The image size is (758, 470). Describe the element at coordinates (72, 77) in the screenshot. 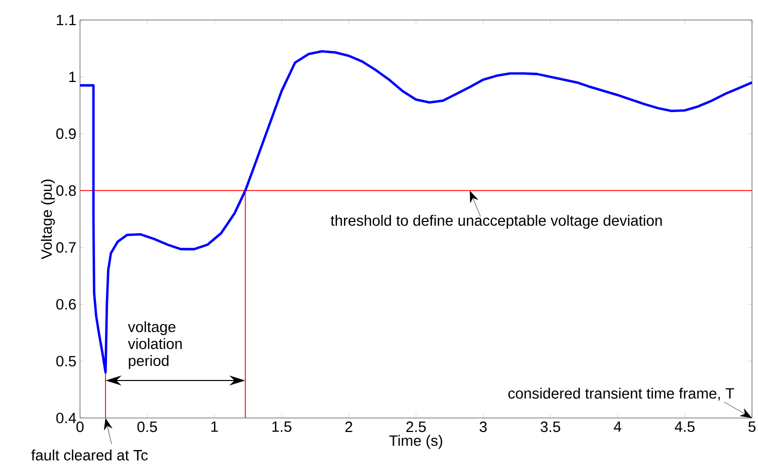

I see `y-tick-label: 1` at that location.